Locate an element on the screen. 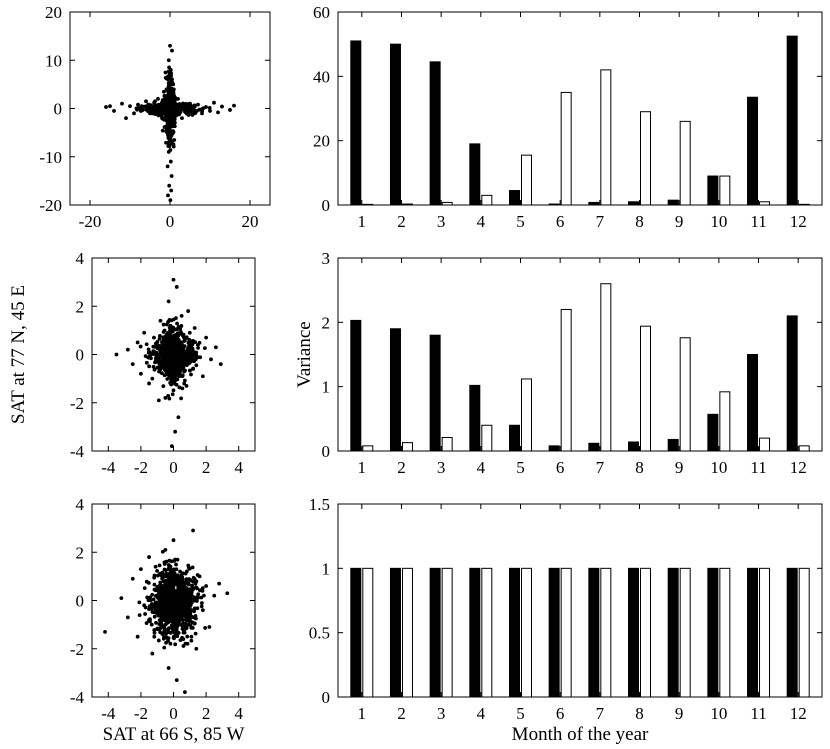  y-tick-label: 0.5 is located at coordinates (319, 633).